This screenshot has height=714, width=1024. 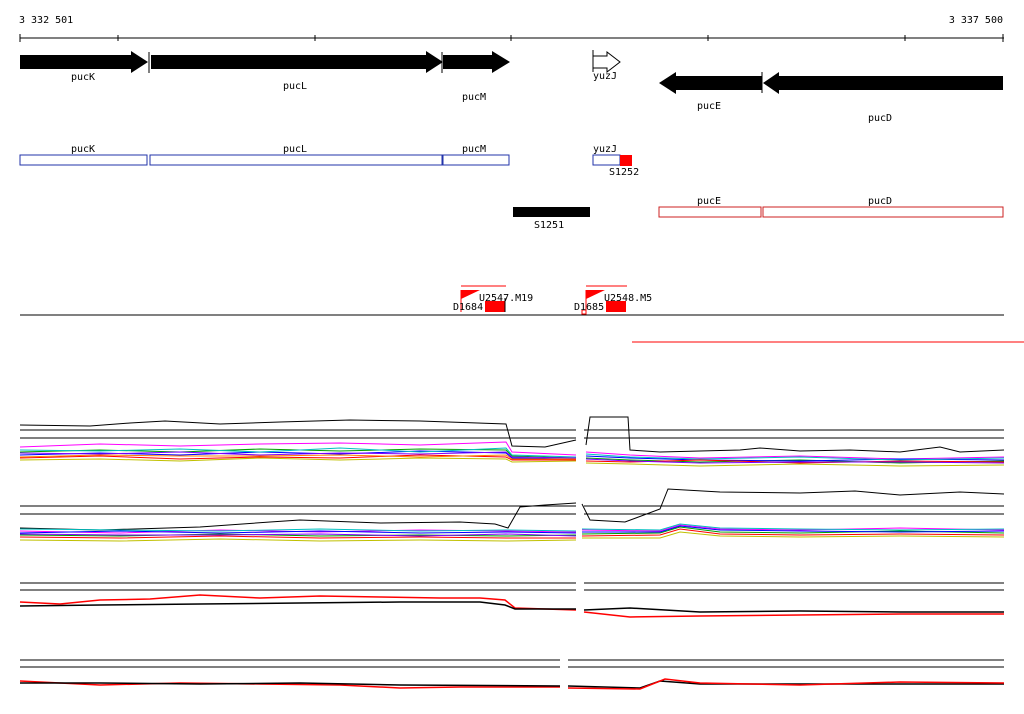 I want to click on gene-label-yuzJ: yuzJ, so click(x=605, y=76).